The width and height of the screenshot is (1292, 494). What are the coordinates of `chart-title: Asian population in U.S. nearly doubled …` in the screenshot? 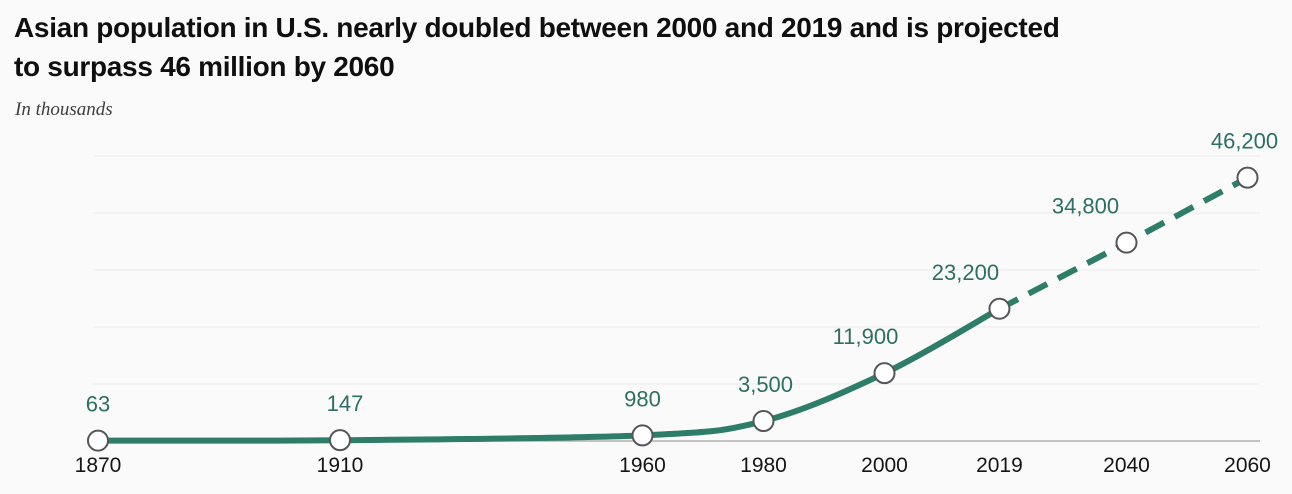 It's located at (537, 47).